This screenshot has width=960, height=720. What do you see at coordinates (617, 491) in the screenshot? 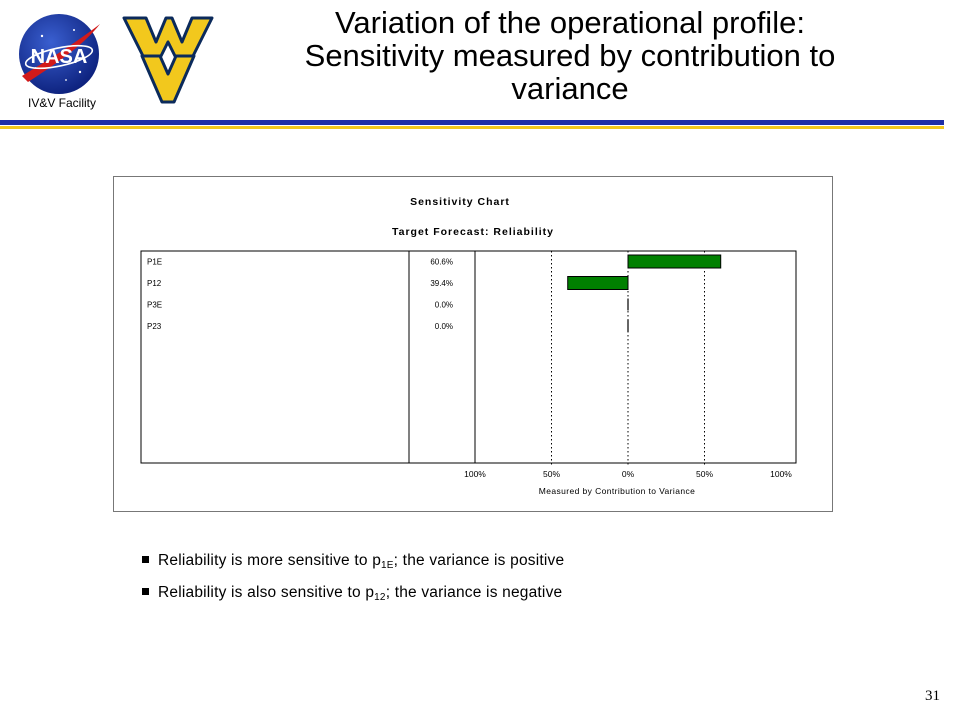
I see `x-axis-label: Measured by Contribution to Variance` at bounding box center [617, 491].